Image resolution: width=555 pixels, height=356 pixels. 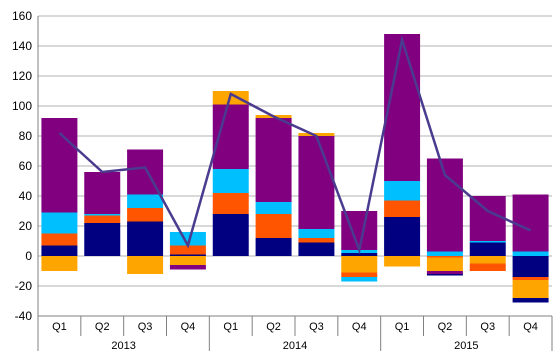 I want to click on y-tick-label: -40, so click(x=24, y=316).